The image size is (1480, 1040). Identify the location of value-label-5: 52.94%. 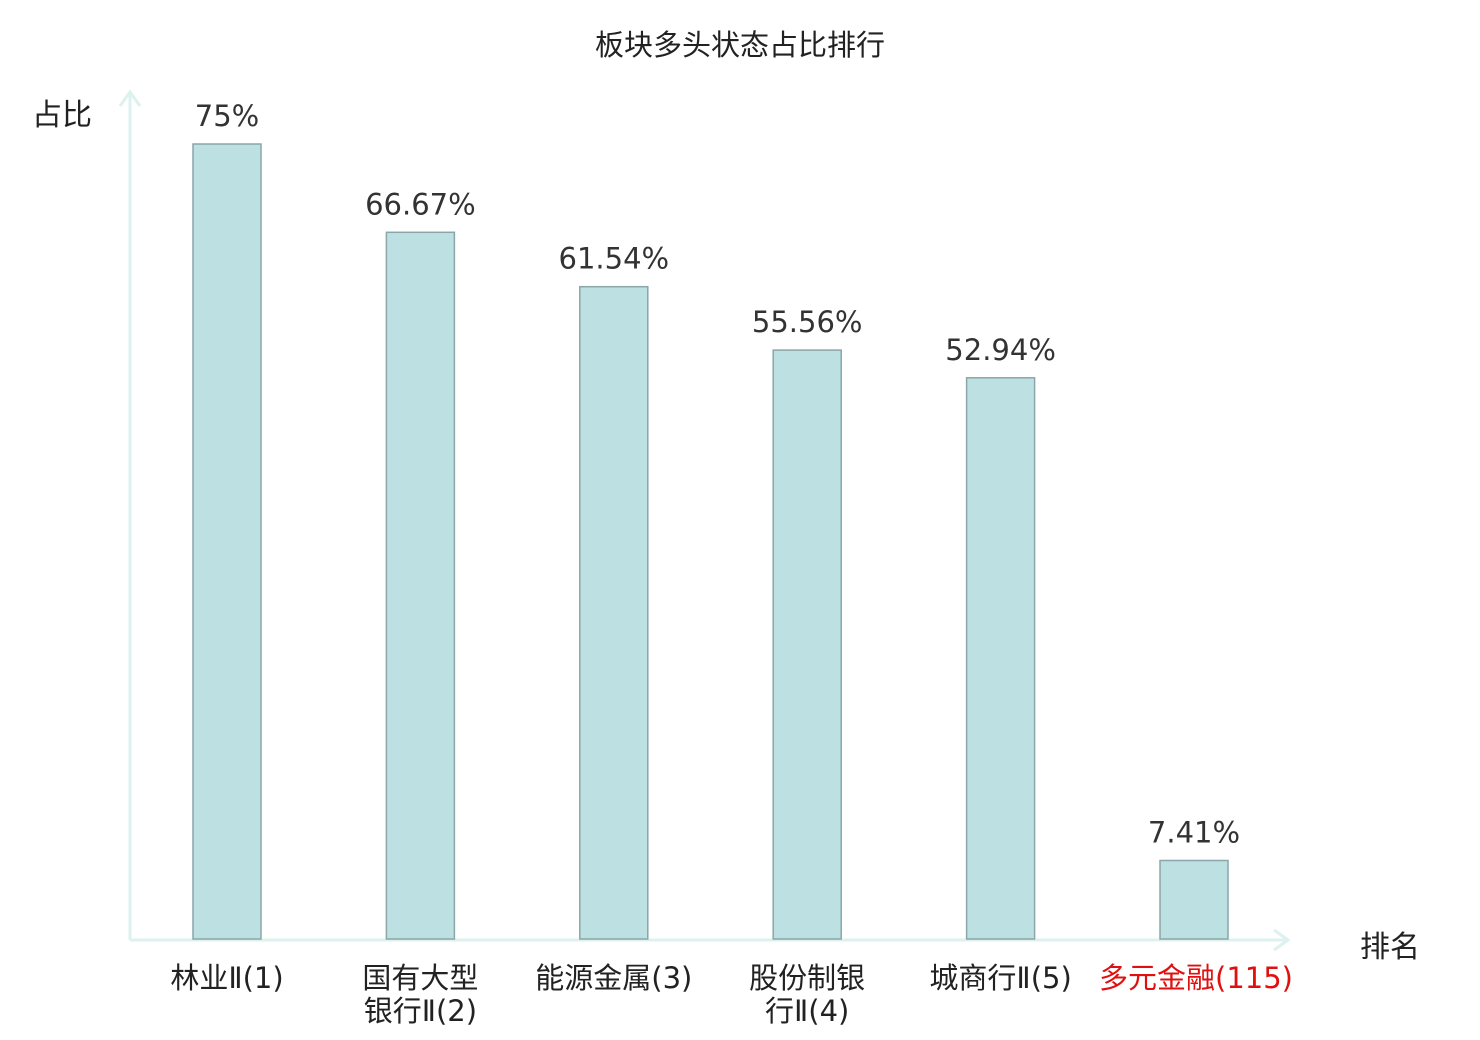
(1000, 350).